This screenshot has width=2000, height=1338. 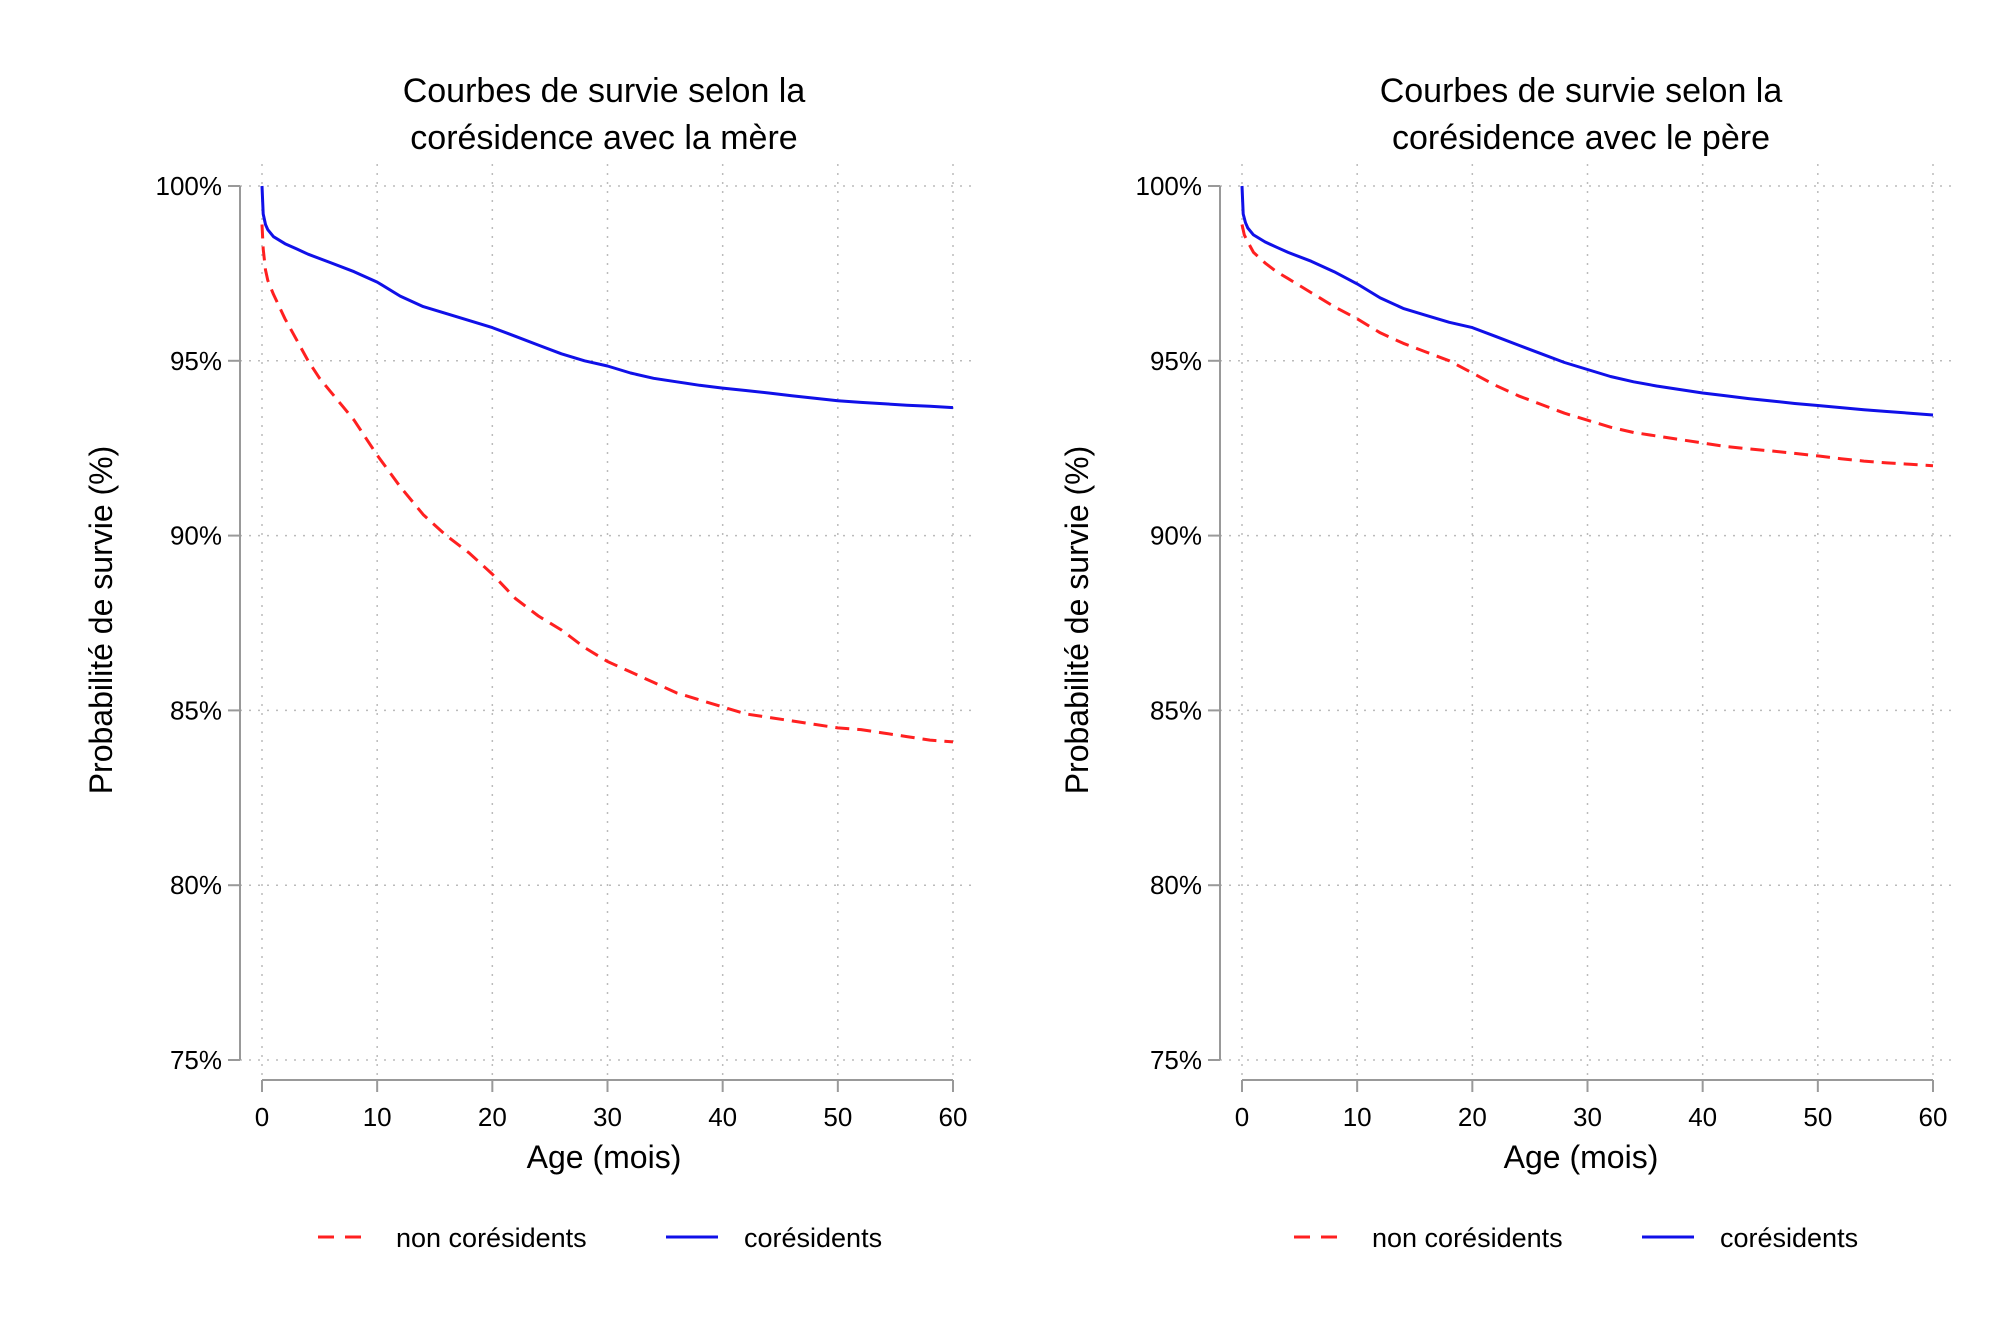 What do you see at coordinates (1581, 138) in the screenshot?
I see `chart-title-line2: corésidence avec le père` at bounding box center [1581, 138].